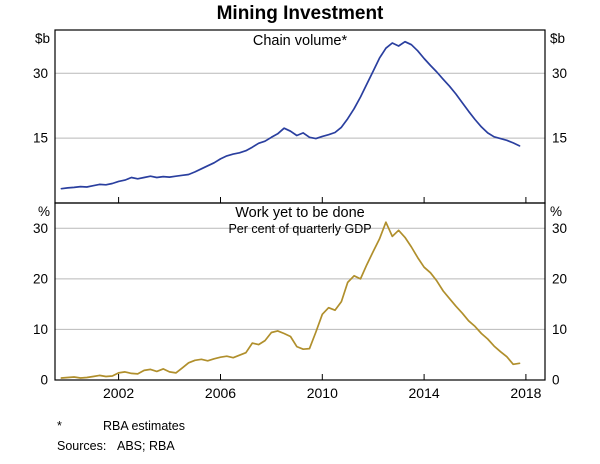 This screenshot has width=600, height=464. I want to click on top-panel-unit-right: $b, so click(558, 38).